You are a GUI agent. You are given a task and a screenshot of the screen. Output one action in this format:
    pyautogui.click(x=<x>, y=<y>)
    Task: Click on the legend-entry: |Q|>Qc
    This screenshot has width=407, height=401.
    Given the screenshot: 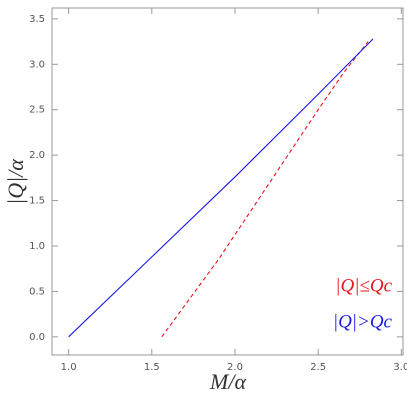 What is the action you would take?
    pyautogui.click(x=363, y=321)
    